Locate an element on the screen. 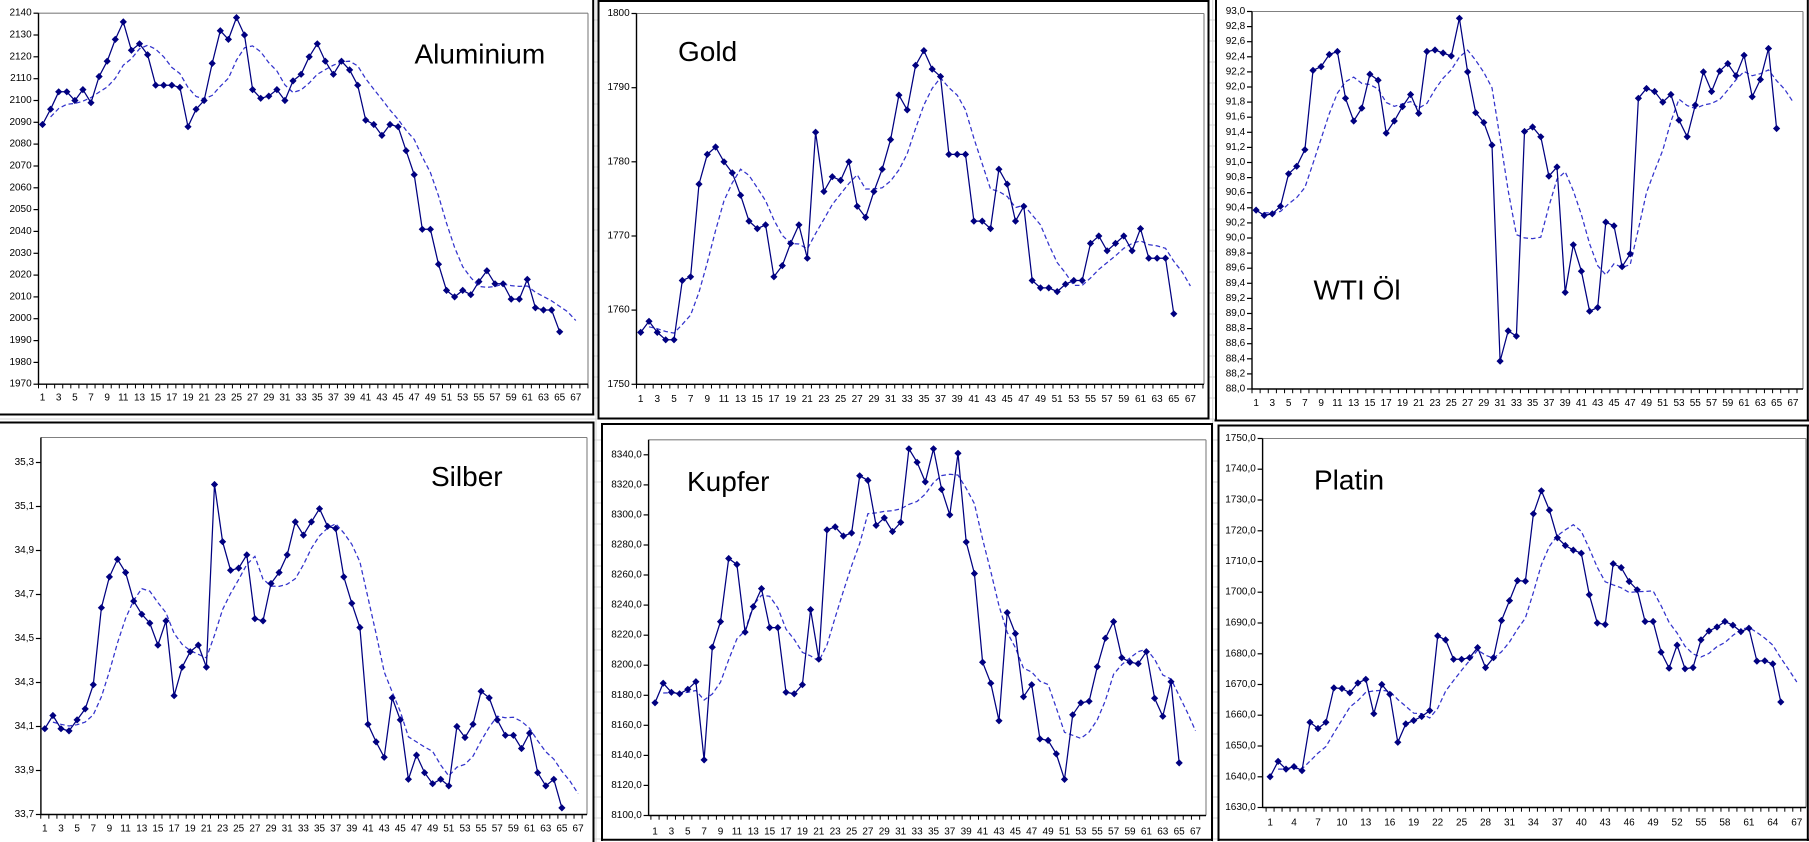 This screenshot has width=1809, height=842. svg-text: 1790 is located at coordinates (618, 87).